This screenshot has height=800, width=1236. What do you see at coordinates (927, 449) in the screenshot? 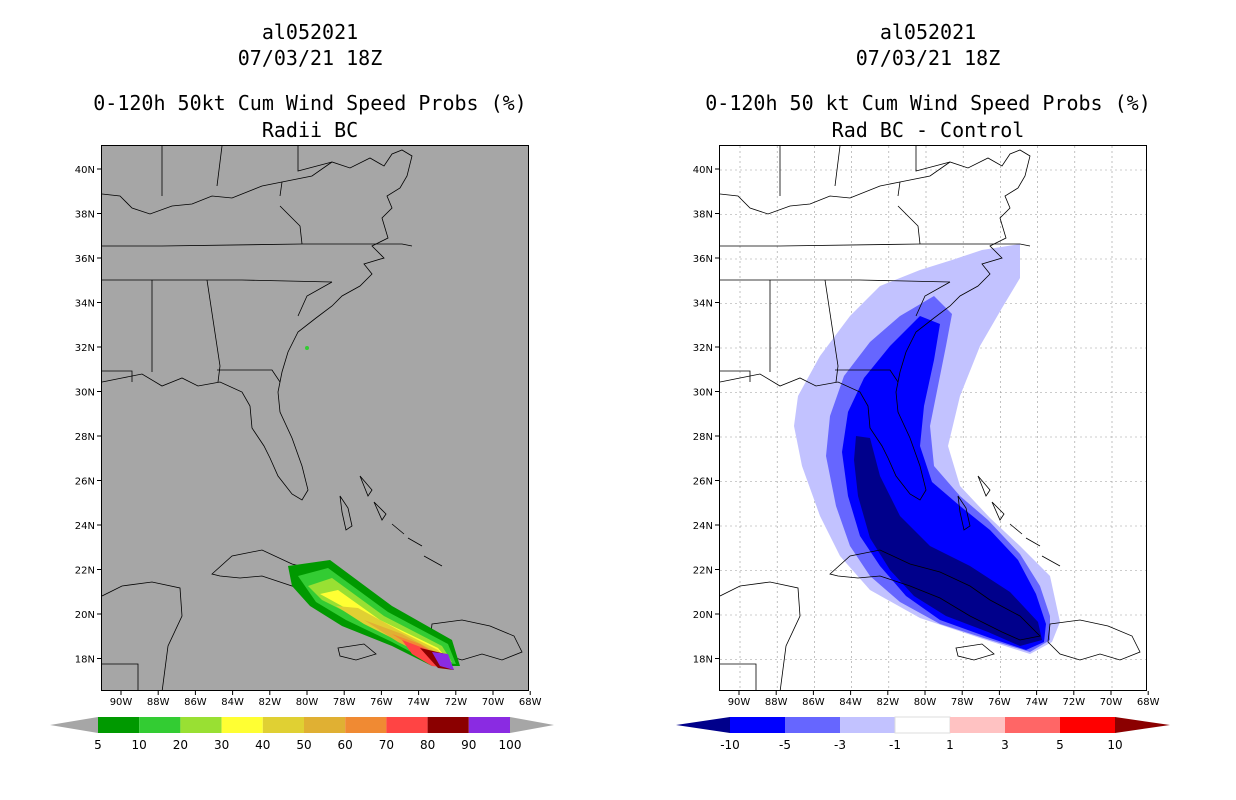
I see `right-difference-swath` at bounding box center [927, 449].